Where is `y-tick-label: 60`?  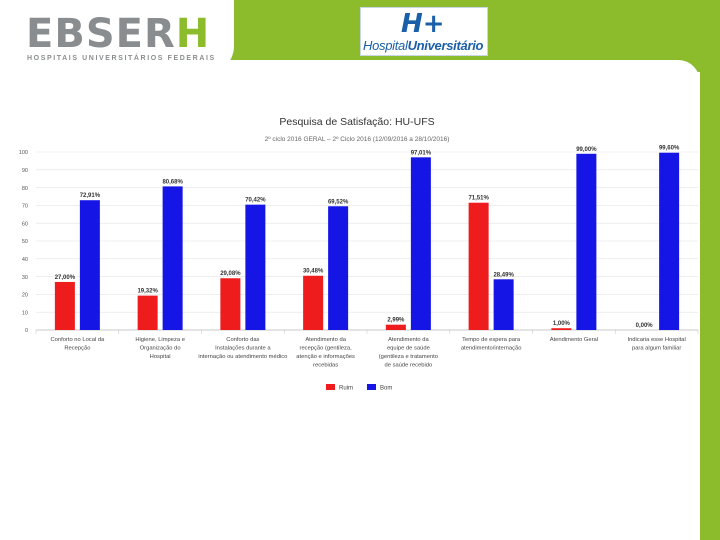
y-tick-label: 60 is located at coordinates (25, 224).